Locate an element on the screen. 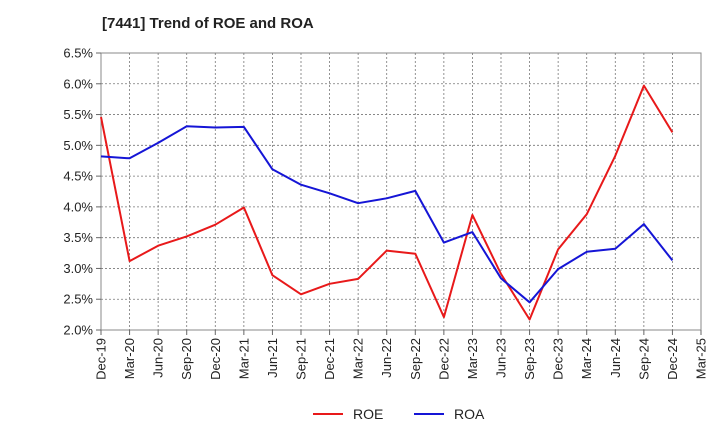 Image resolution: width=720 pixels, height=440 pixels. x-tick-label: Dec-19 is located at coordinates (101, 359).